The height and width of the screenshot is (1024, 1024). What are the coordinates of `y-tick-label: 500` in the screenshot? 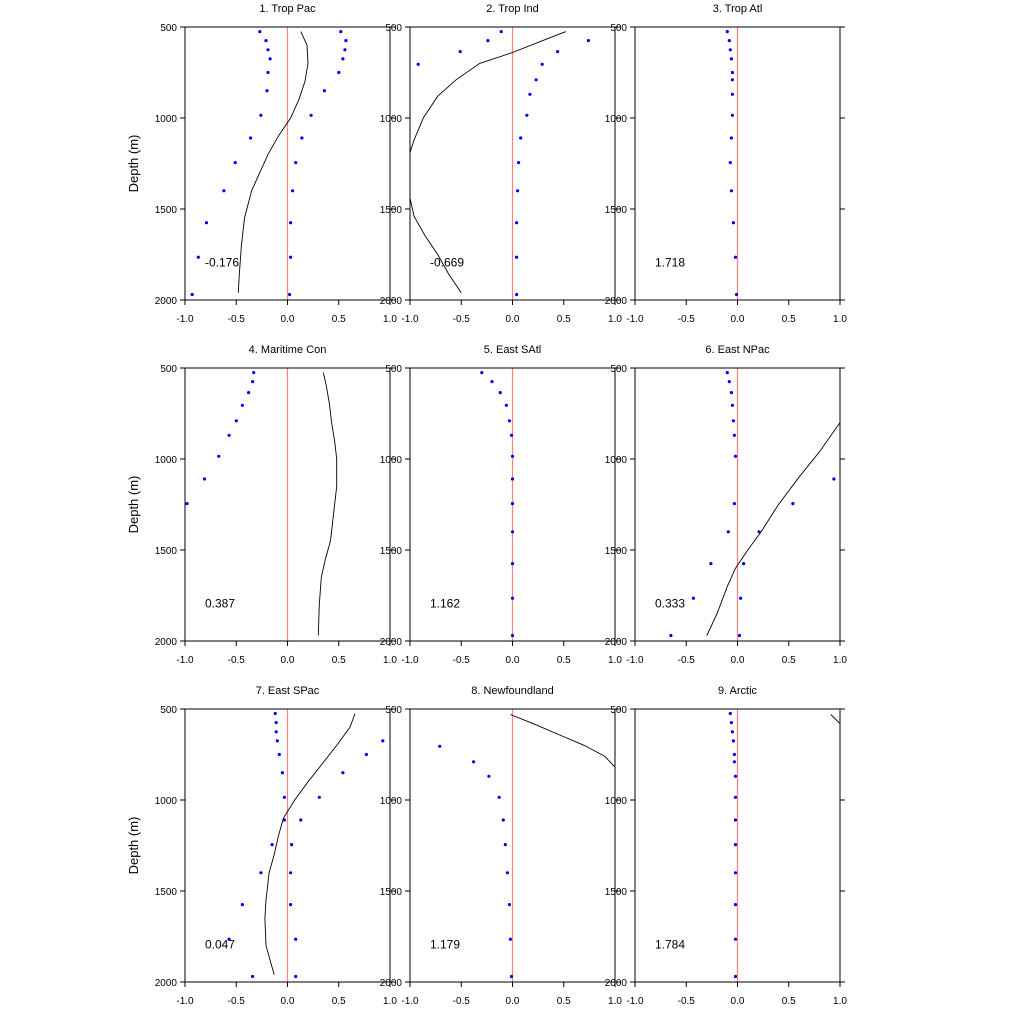 It's located at (168, 28).